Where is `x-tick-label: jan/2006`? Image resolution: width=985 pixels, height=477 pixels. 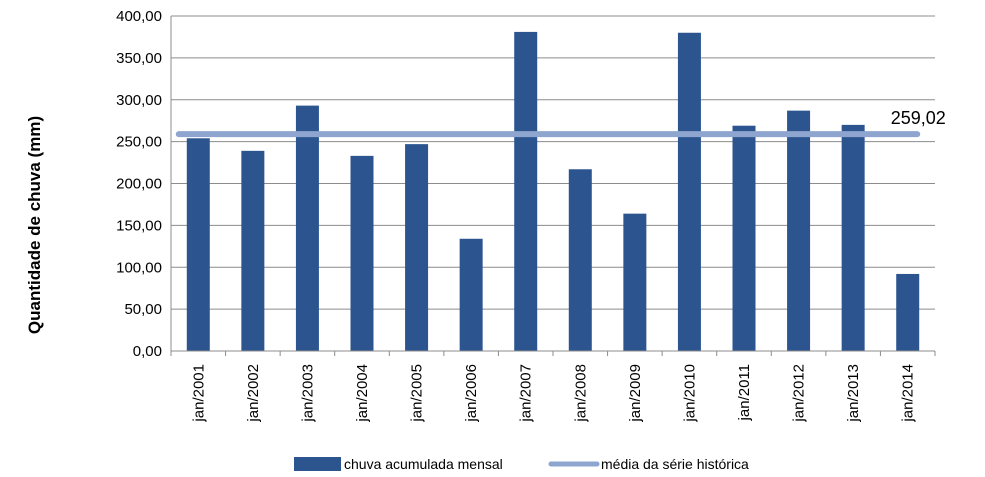 x-tick-label: jan/2006 is located at coordinates (471, 393).